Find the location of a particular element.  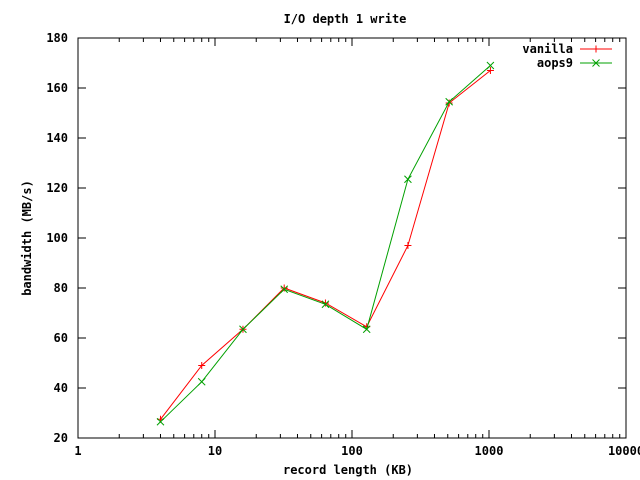

y-axis-label: bandwidth (MB/s) is located at coordinates (27, 238).